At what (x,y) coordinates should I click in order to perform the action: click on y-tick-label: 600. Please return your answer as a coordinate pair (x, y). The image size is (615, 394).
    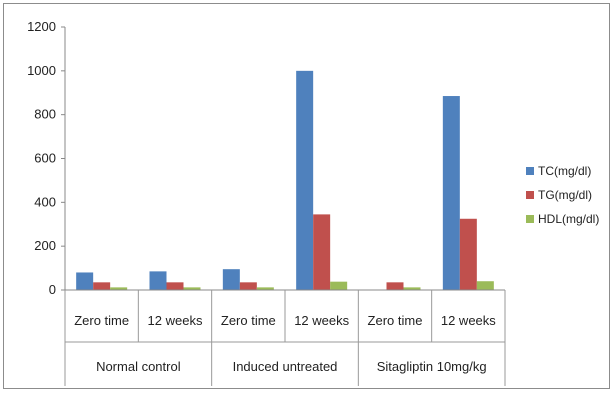
    Looking at the image, I should click on (45, 158).